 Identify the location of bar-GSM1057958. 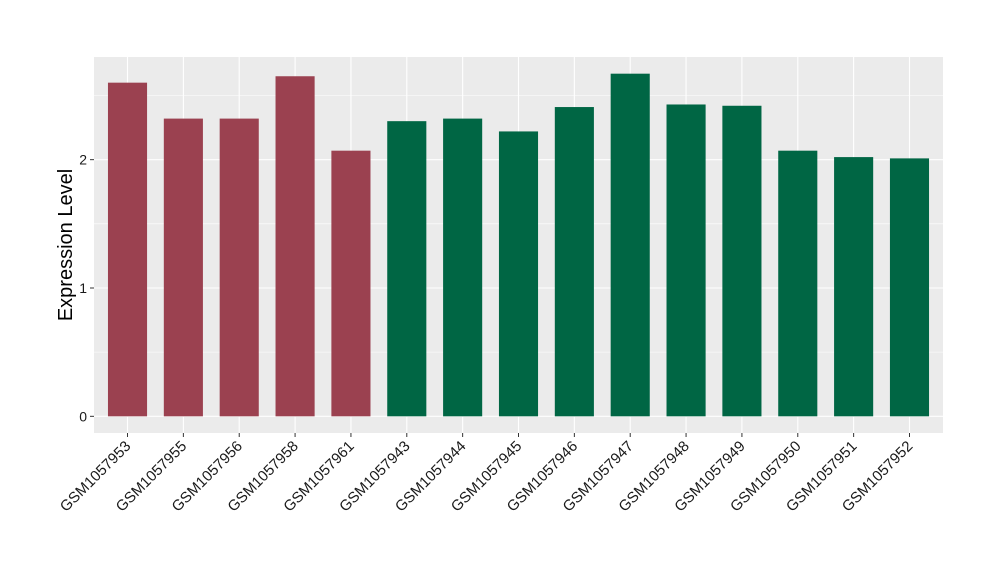
(295, 246).